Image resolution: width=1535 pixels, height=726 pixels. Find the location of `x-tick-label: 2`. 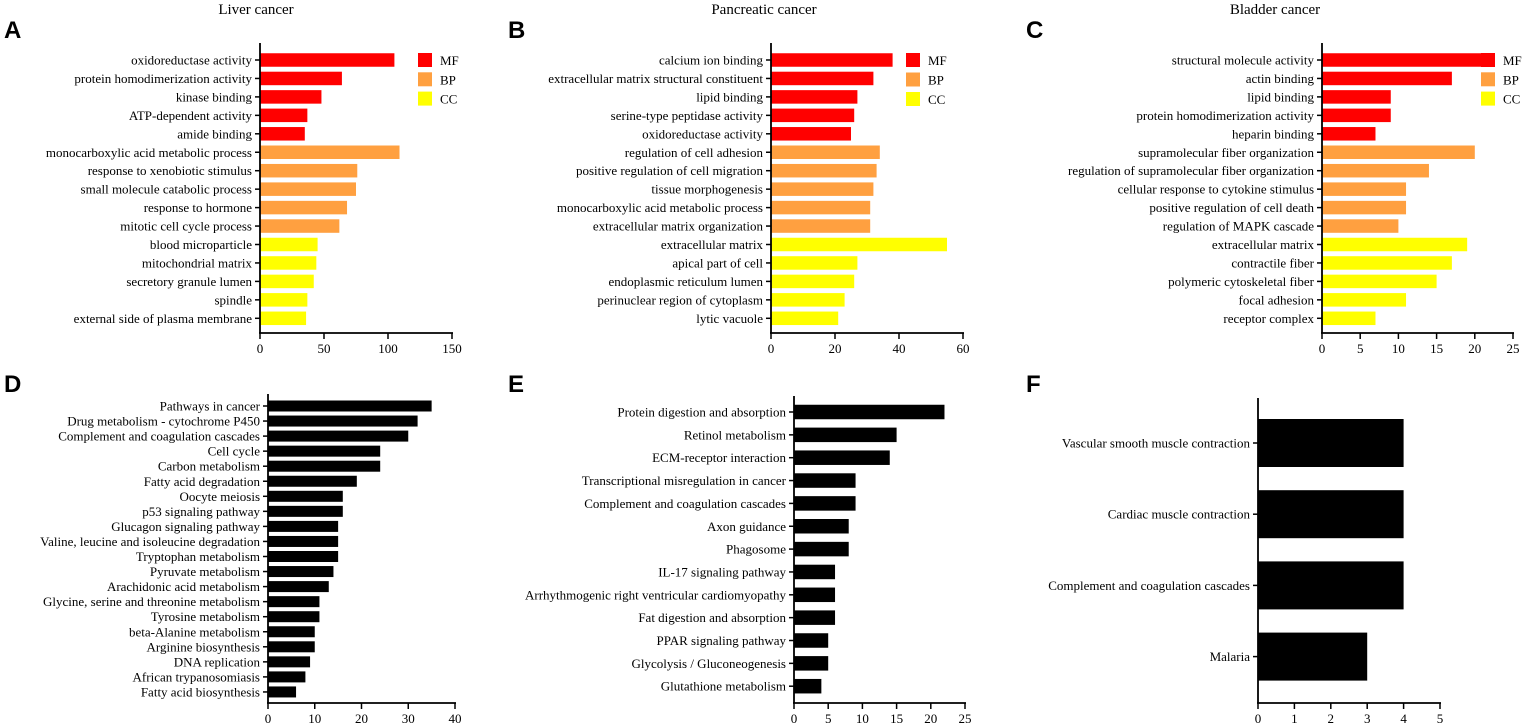

x-tick-label: 2 is located at coordinates (1331, 718).